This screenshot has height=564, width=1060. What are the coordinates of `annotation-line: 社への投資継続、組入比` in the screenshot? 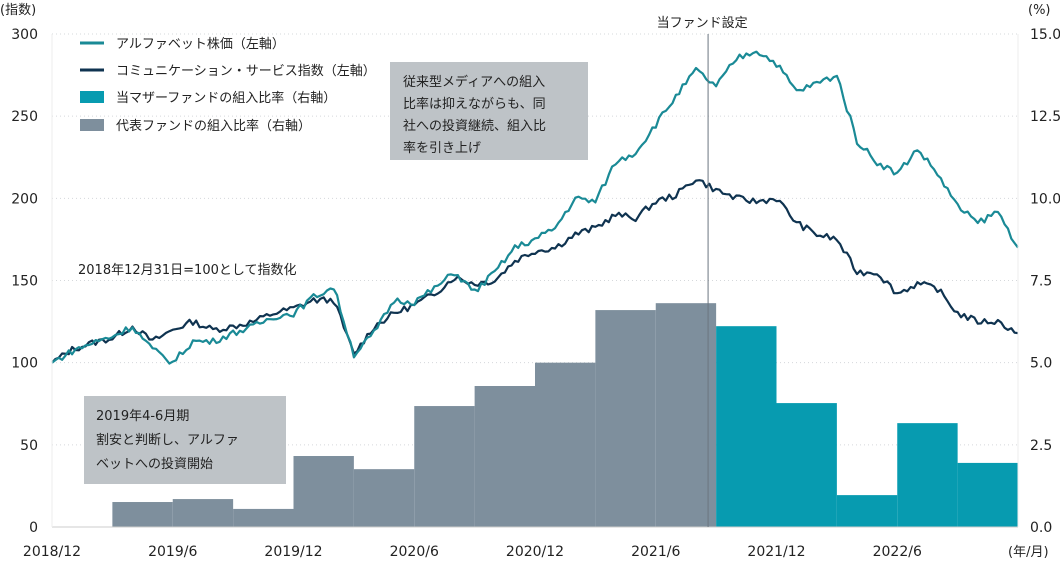 It's located at (474, 126).